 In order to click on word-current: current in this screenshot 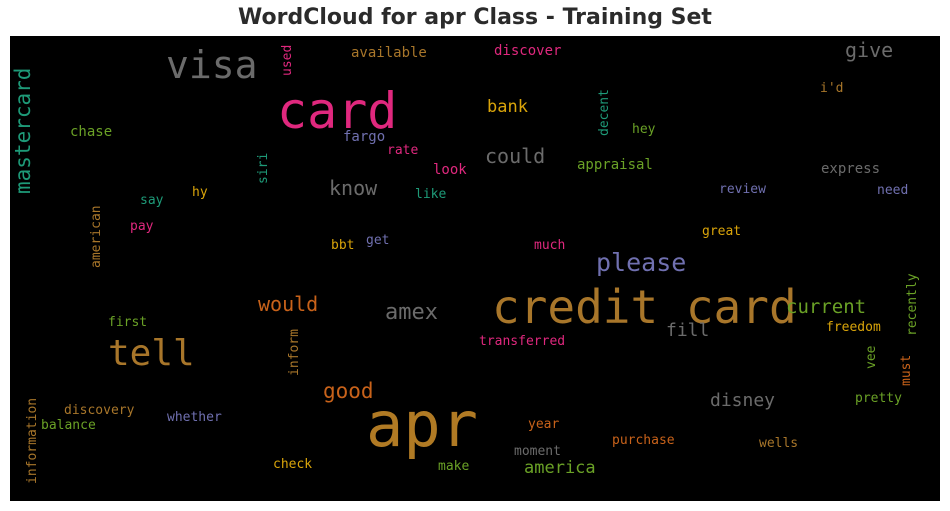, I will do `click(826, 307)`.